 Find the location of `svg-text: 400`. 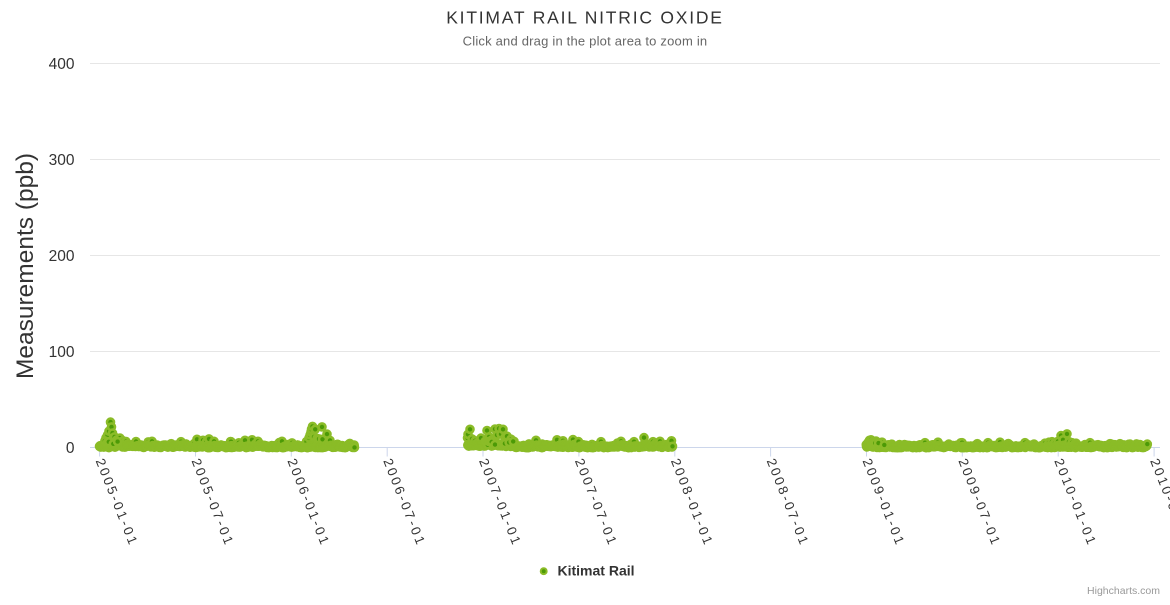

svg-text: 400 is located at coordinates (62, 64).